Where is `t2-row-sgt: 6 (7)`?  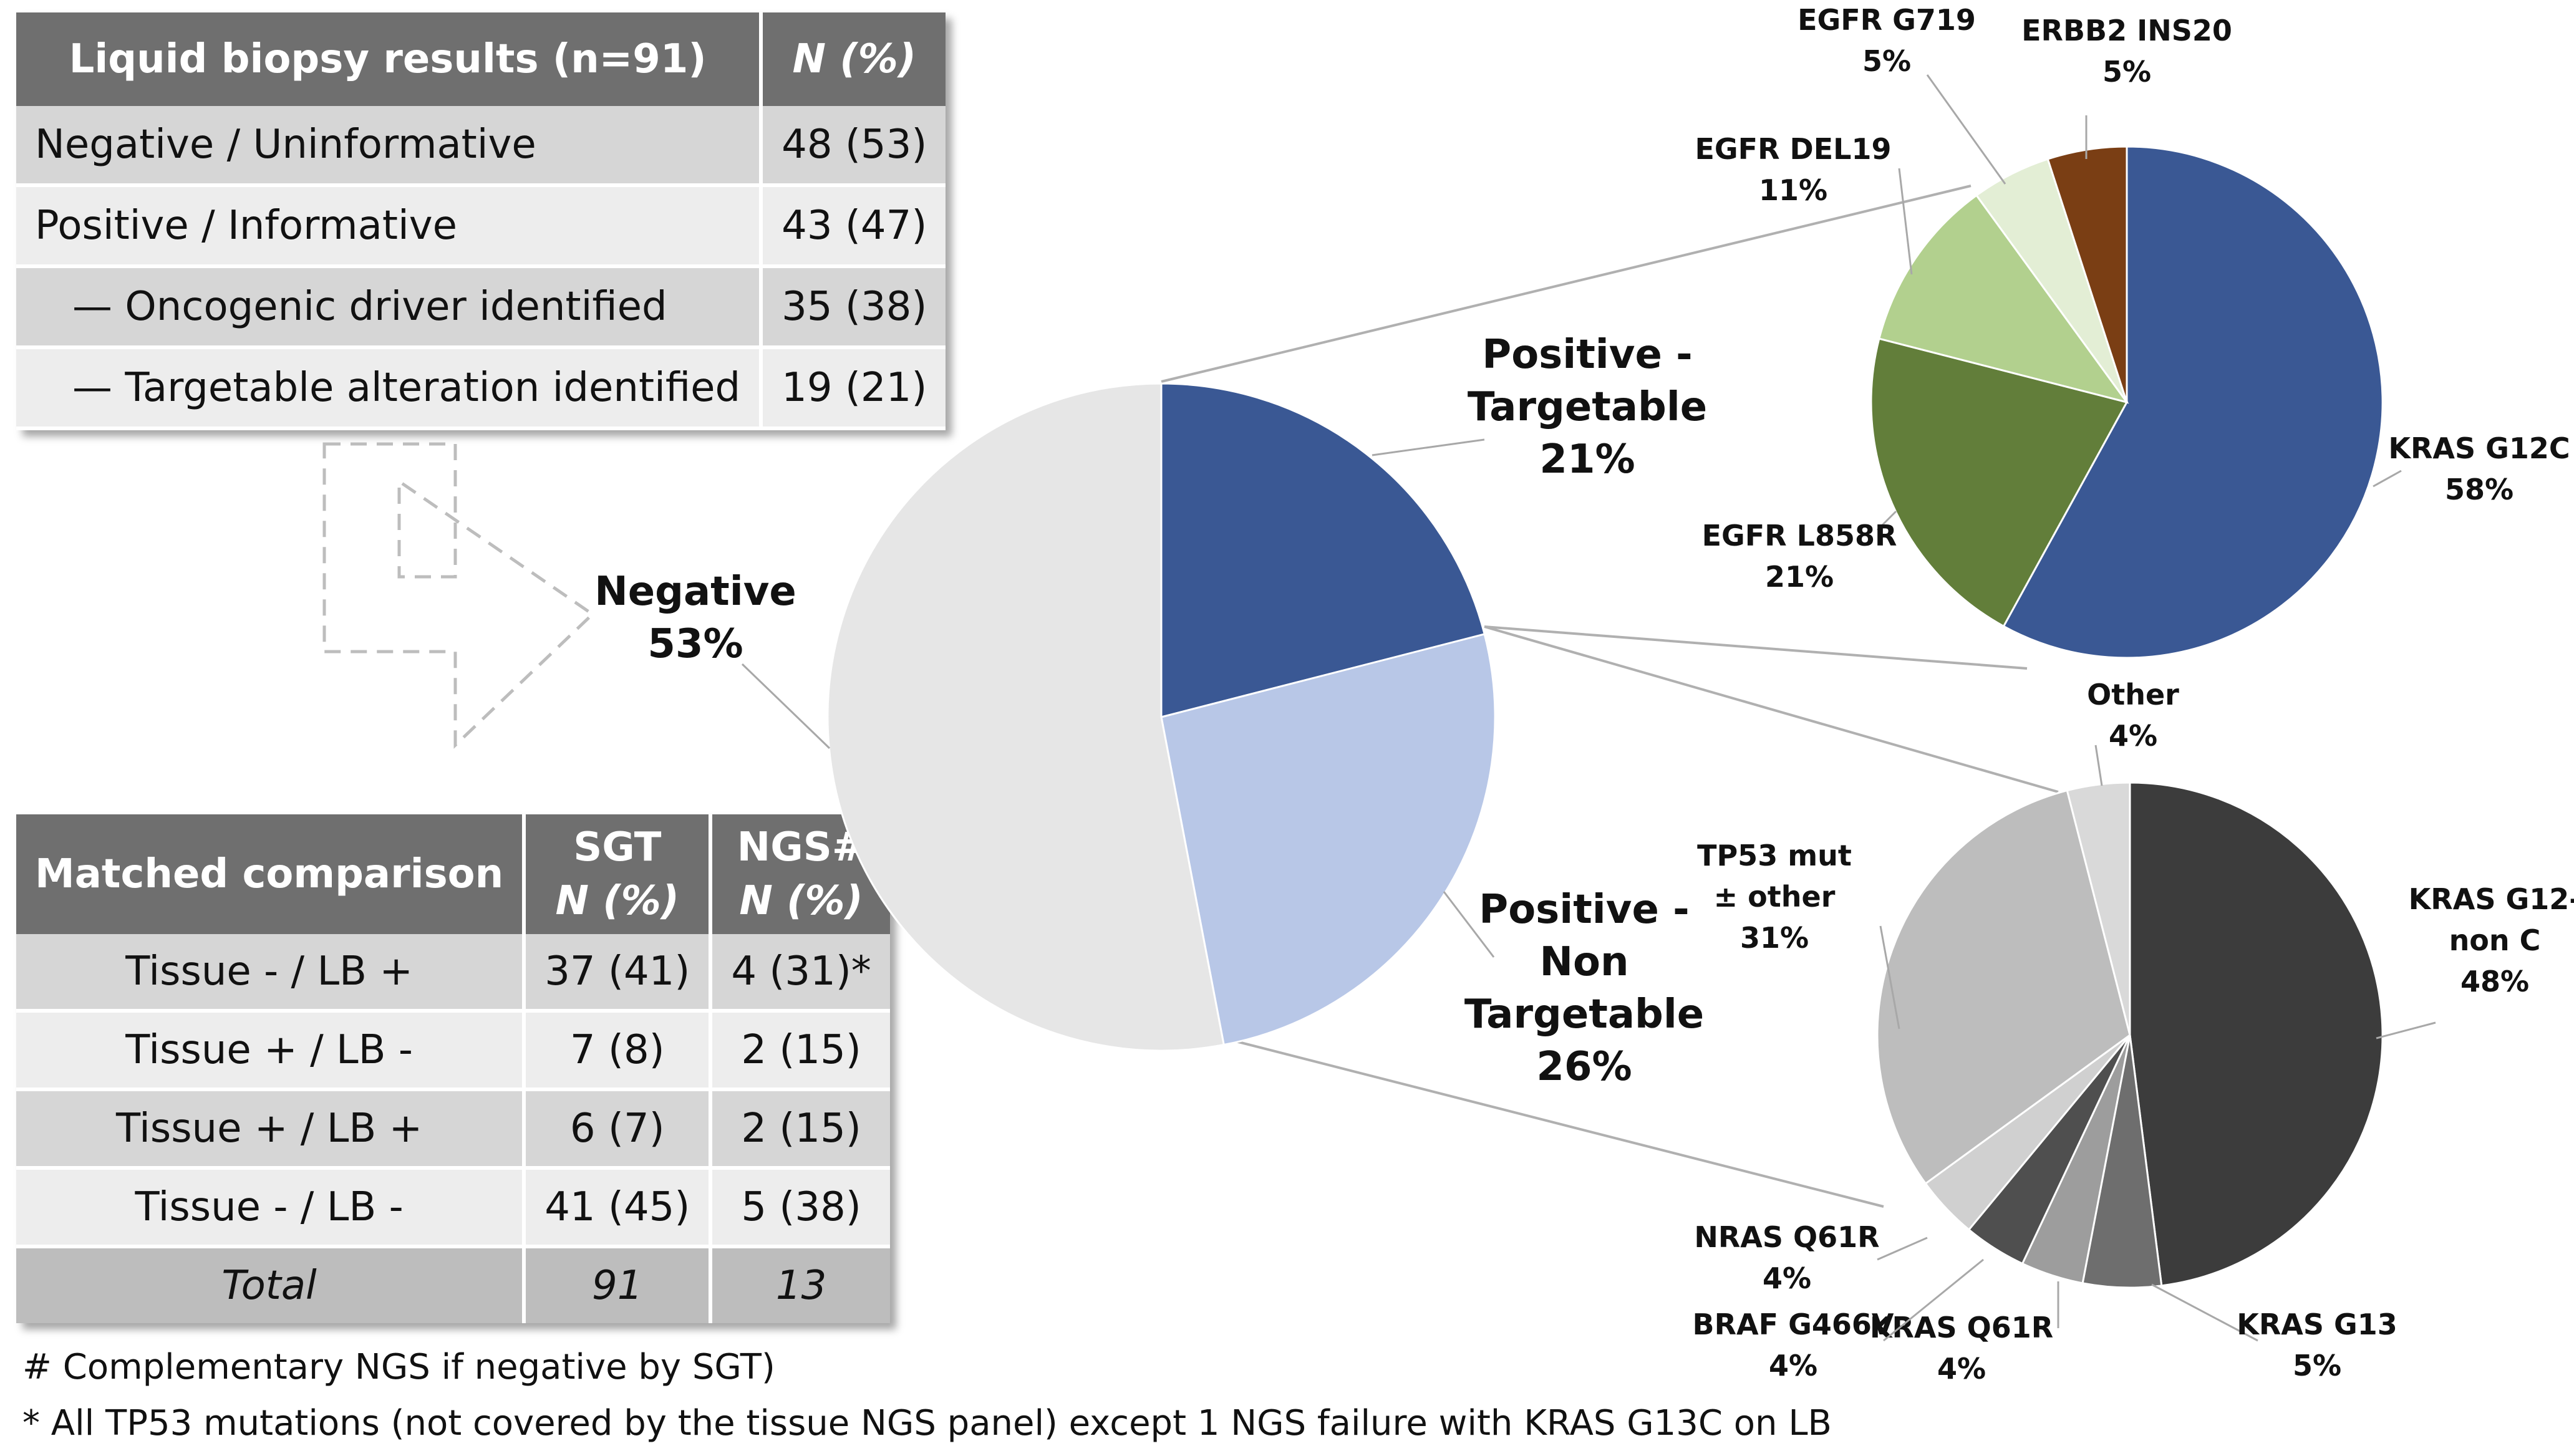
t2-row-sgt: 6 (7) is located at coordinates (619, 1131).